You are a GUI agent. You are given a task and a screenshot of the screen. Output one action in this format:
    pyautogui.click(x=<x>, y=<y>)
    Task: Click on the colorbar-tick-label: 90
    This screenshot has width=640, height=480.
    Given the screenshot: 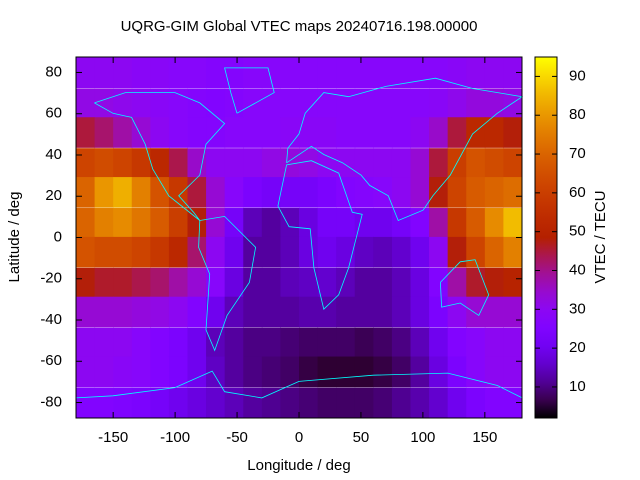 What is the action you would take?
    pyautogui.click(x=577, y=75)
    